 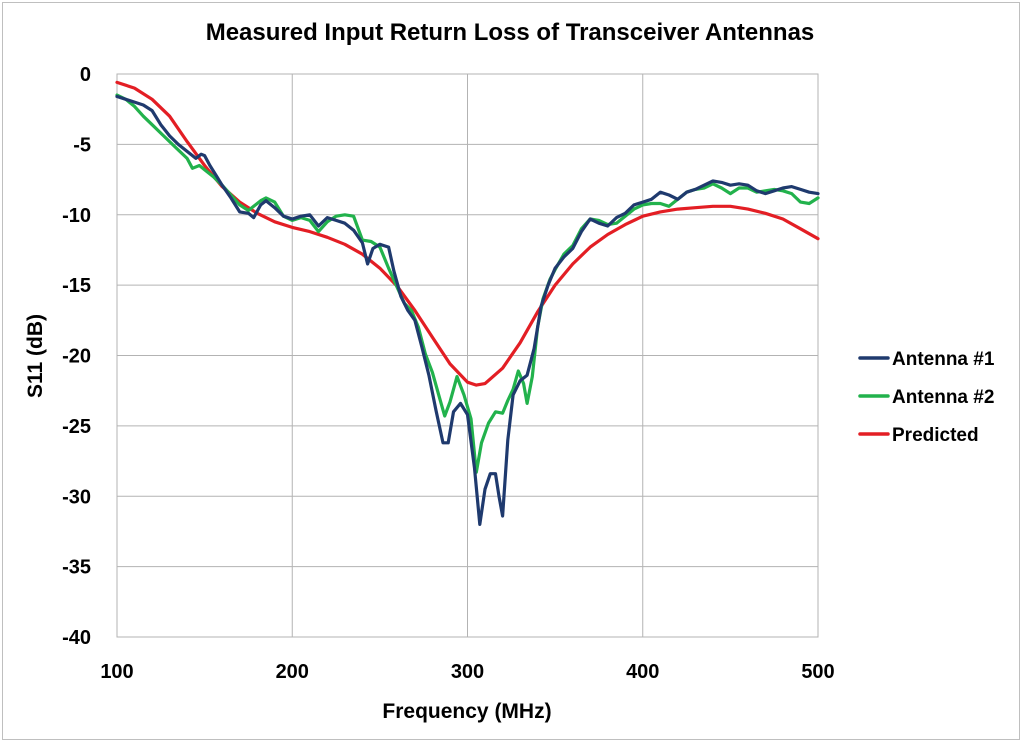 I want to click on x-tick-label: 400, so click(x=642, y=672).